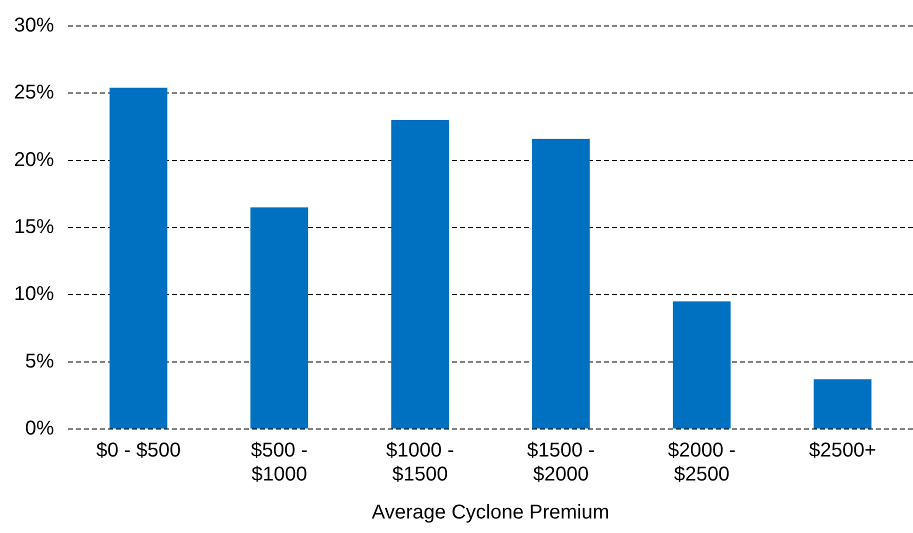 This screenshot has width=913, height=533. Describe the element at coordinates (420, 463) in the screenshot. I see `x-tick-label: $1000 - $1500` at that location.